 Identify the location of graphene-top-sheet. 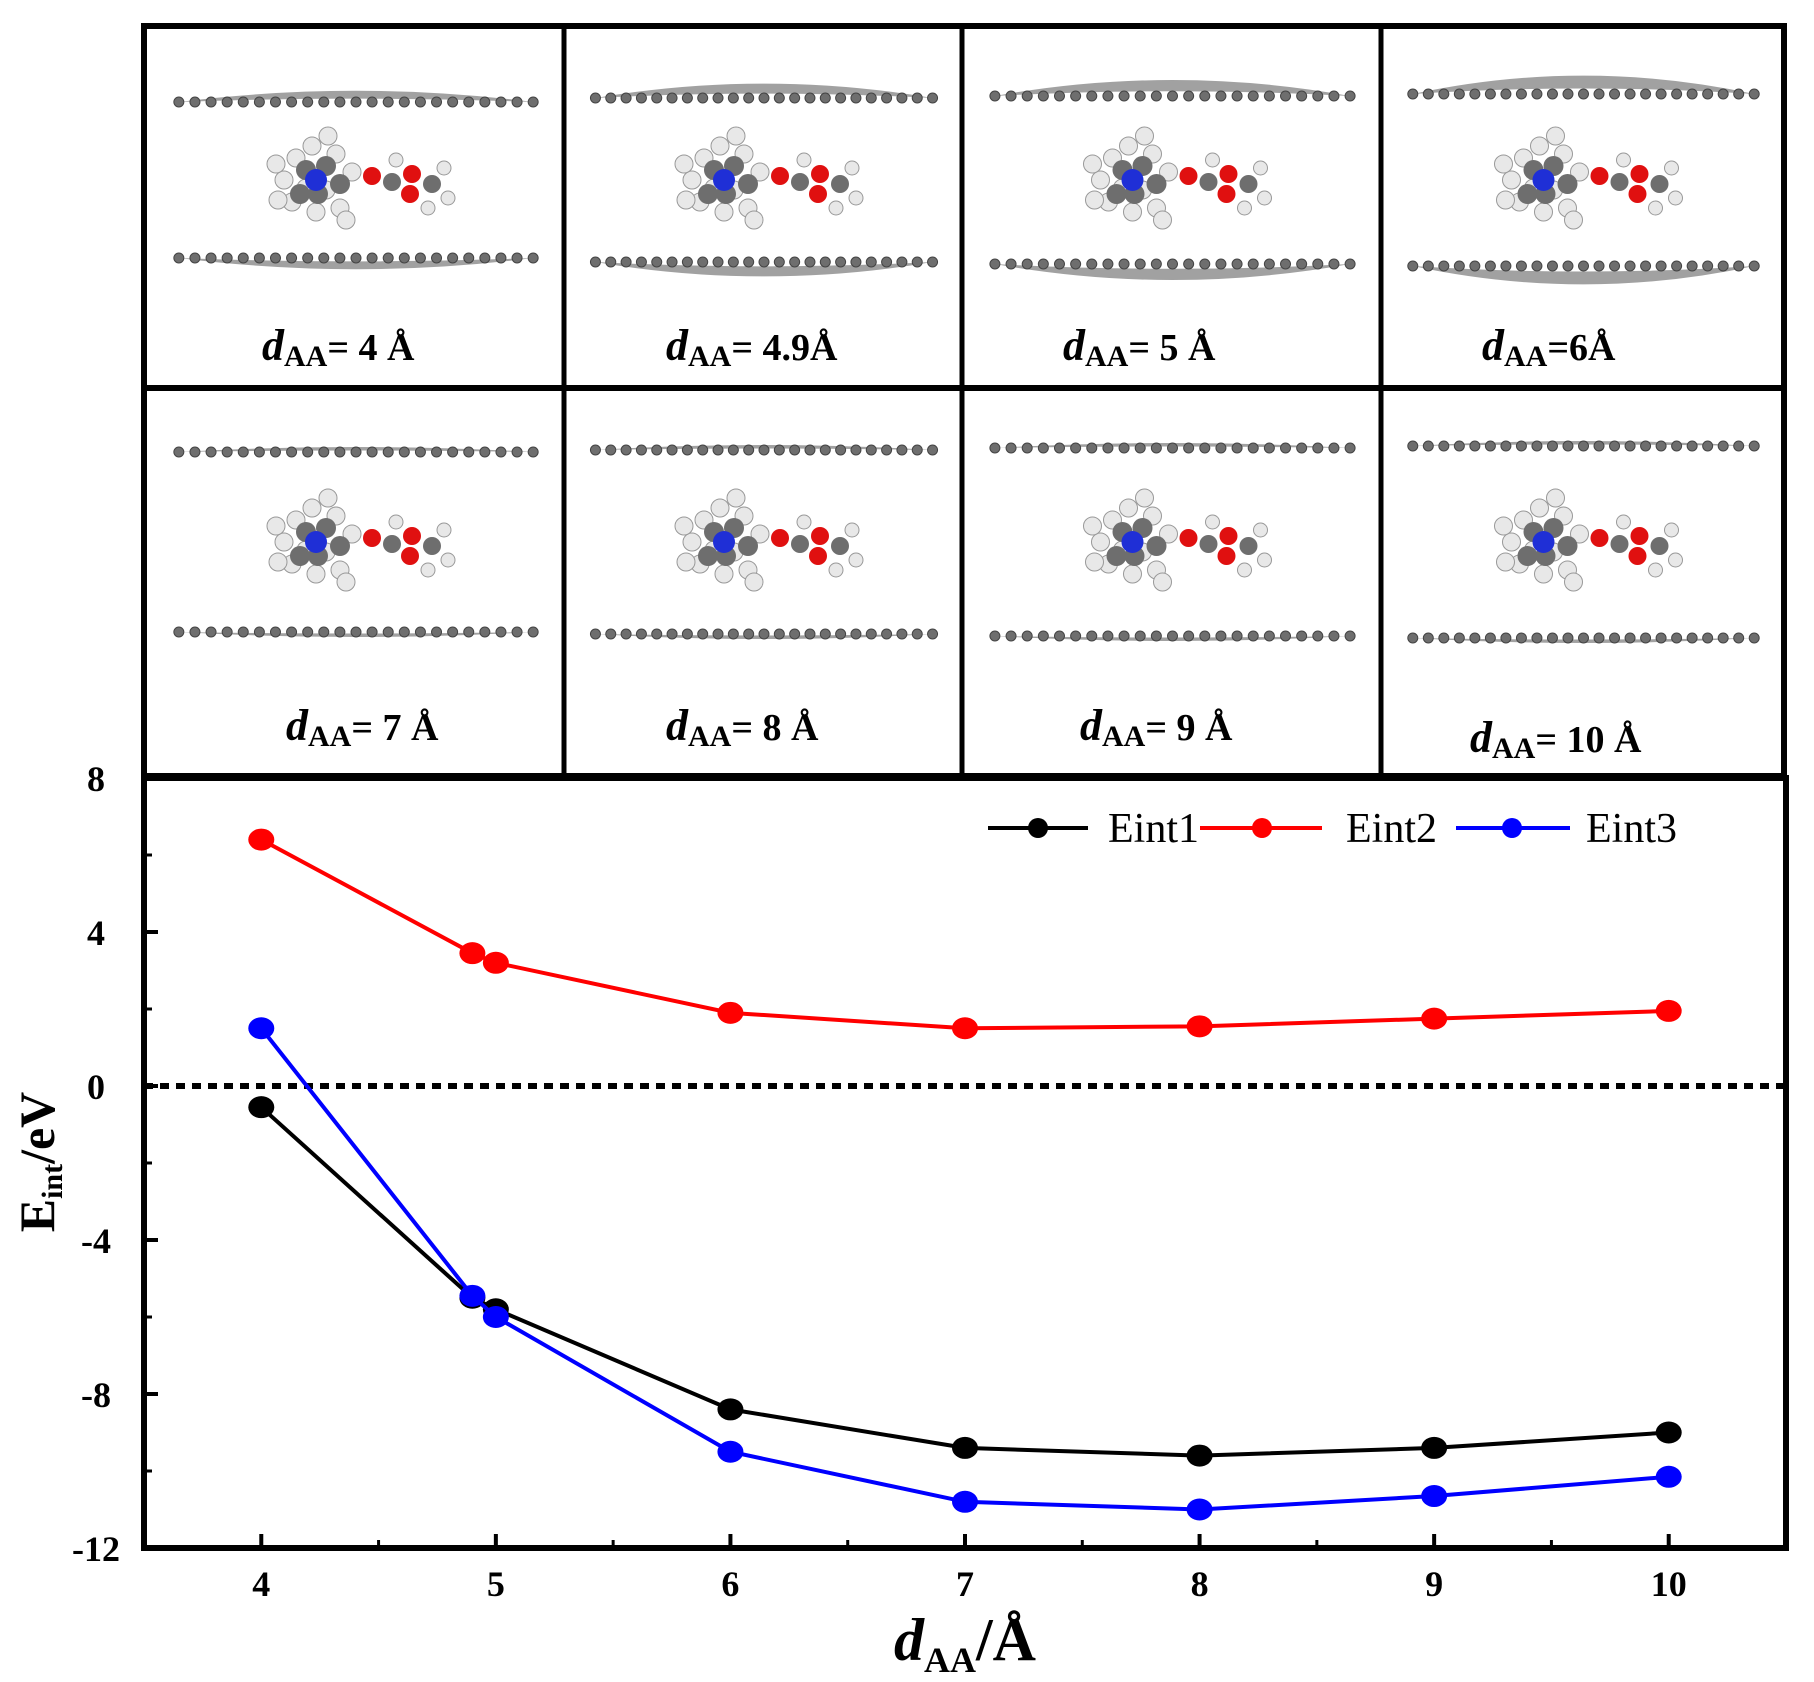
(356, 99).